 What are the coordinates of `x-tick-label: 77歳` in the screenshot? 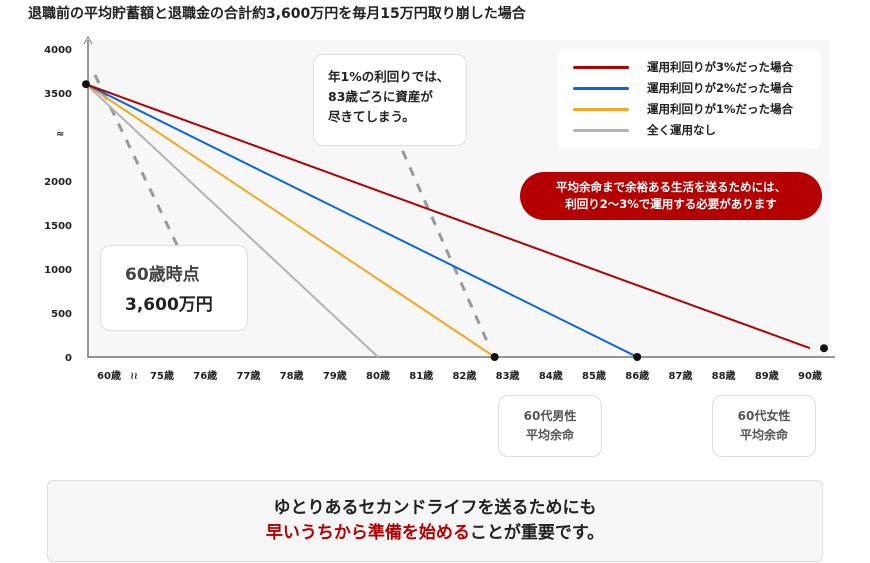 It's located at (248, 375).